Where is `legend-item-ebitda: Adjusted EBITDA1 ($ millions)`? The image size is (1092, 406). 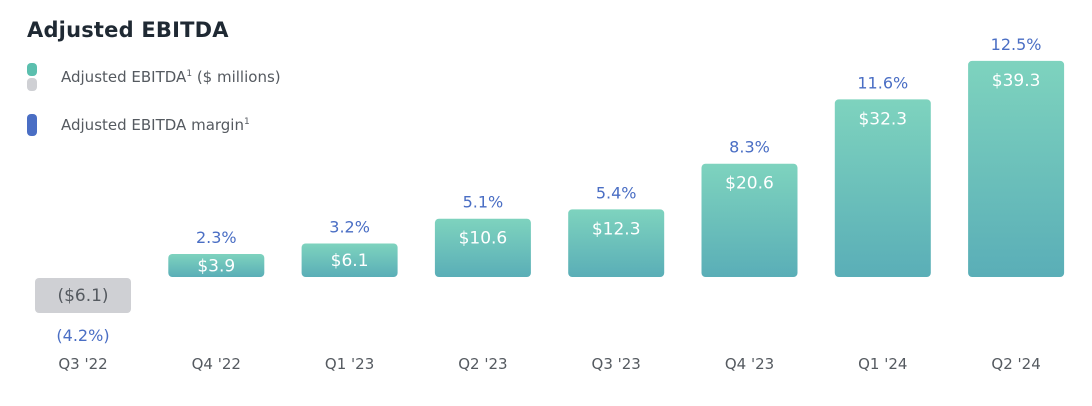 legend-item-ebitda: Adjusted EBITDA1 ($ millions) is located at coordinates (154, 77).